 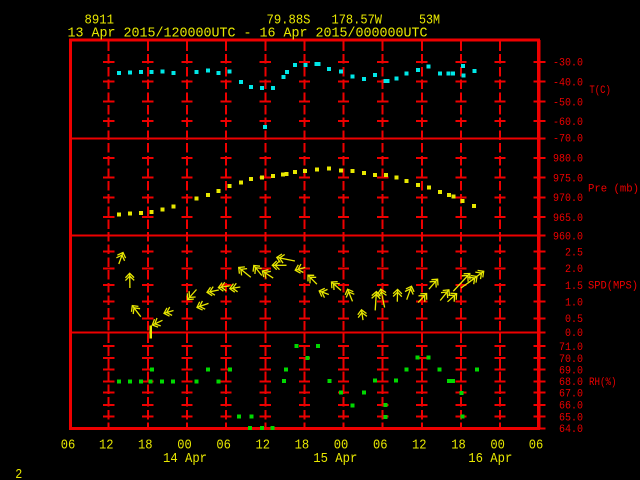 I want to click on svg-text: -30.0, so click(x=568, y=64).